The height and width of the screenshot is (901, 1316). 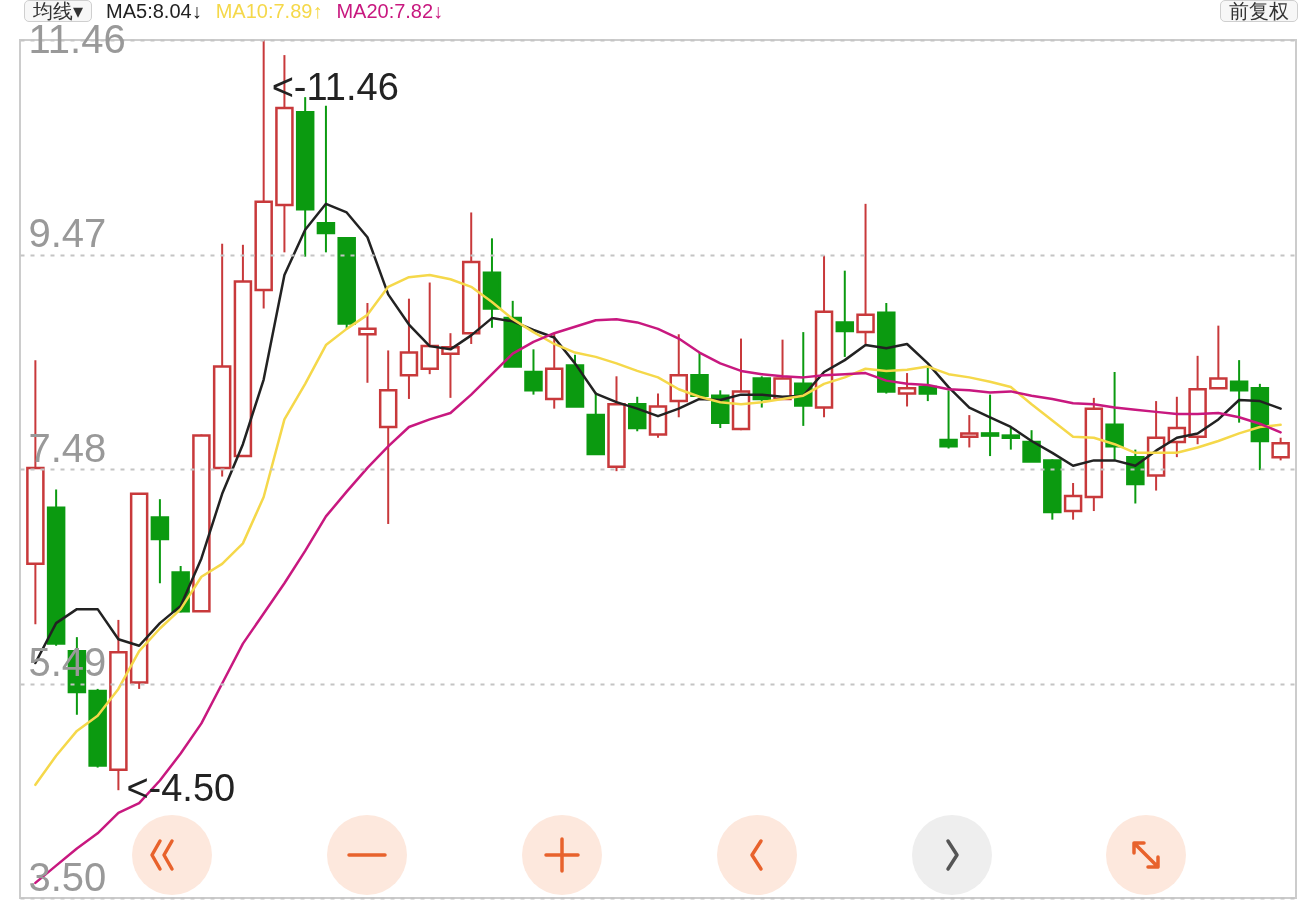 What do you see at coordinates (269, 11) in the screenshot?
I see `text: MA10:7.89↑` at bounding box center [269, 11].